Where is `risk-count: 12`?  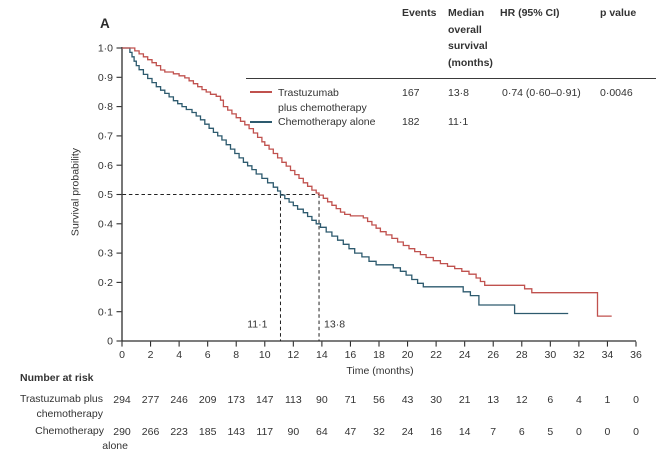
risk-count: 12 is located at coordinates (522, 400).